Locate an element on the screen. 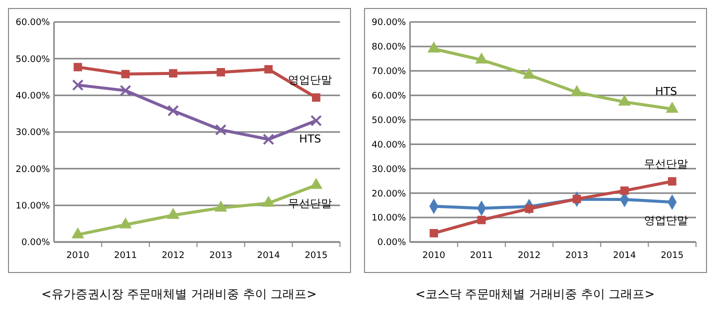 The width and height of the screenshot is (716, 316). text: <유가증권시장 주문매체별 거래비중 추이 그래프> is located at coordinates (179, 294).